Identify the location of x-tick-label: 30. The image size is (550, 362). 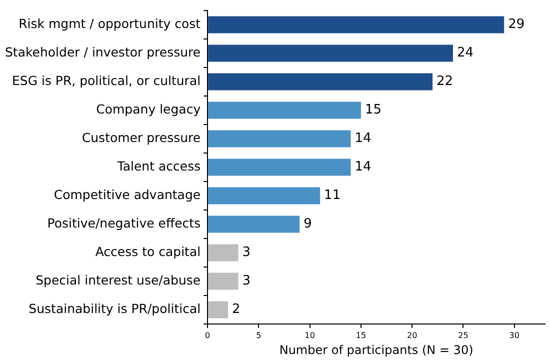
(514, 335).